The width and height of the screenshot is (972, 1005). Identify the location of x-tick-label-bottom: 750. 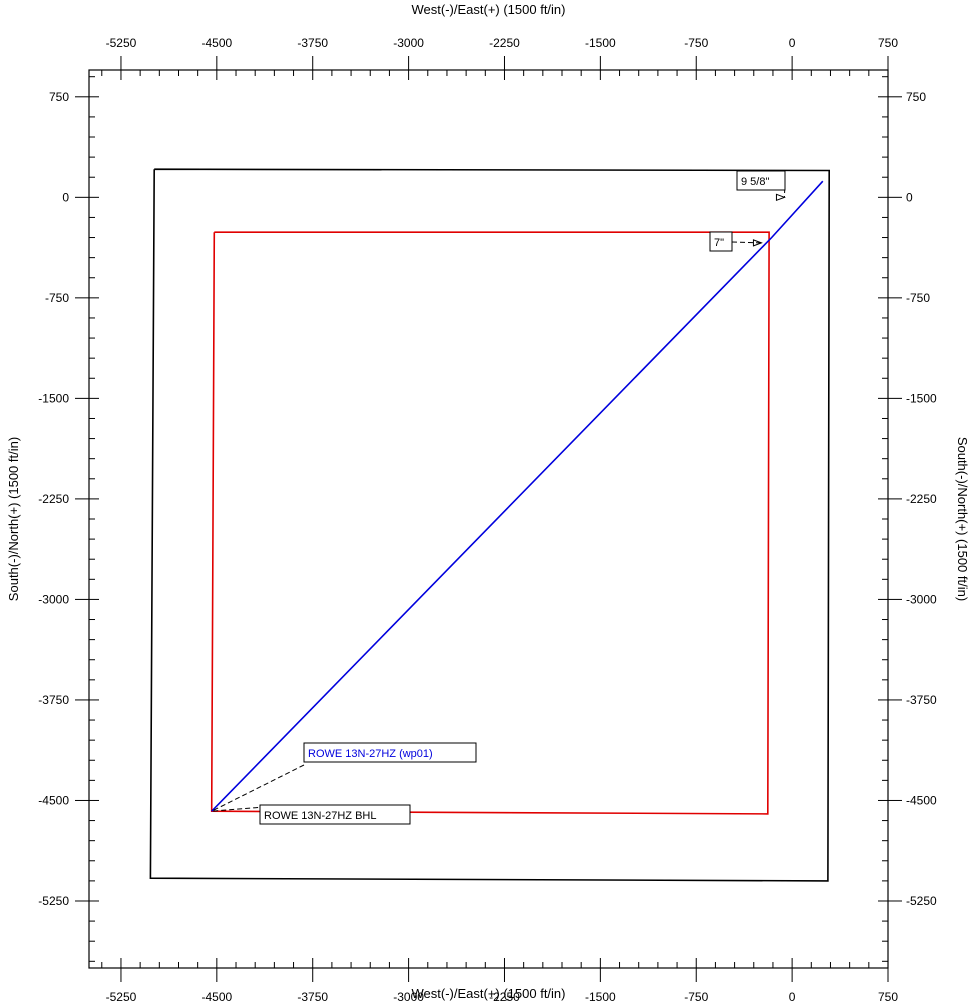
(888, 997).